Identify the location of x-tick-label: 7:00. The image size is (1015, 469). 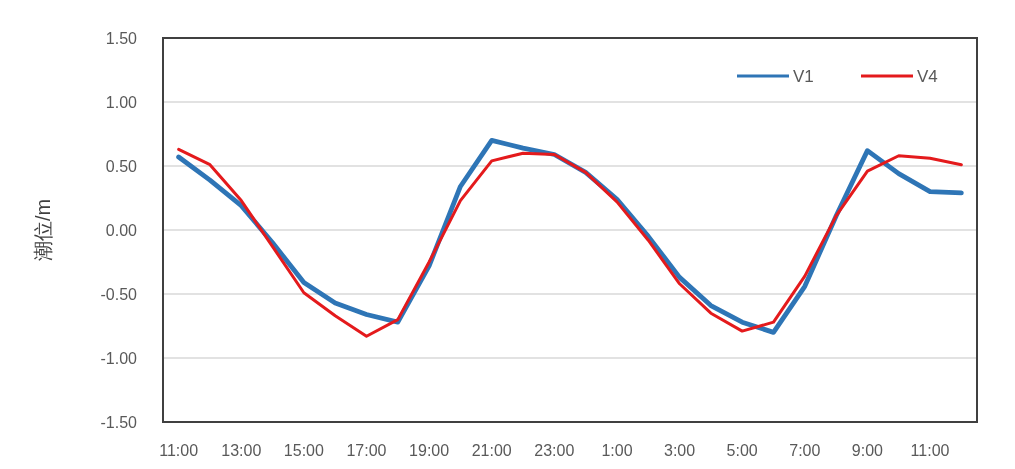
(805, 450).